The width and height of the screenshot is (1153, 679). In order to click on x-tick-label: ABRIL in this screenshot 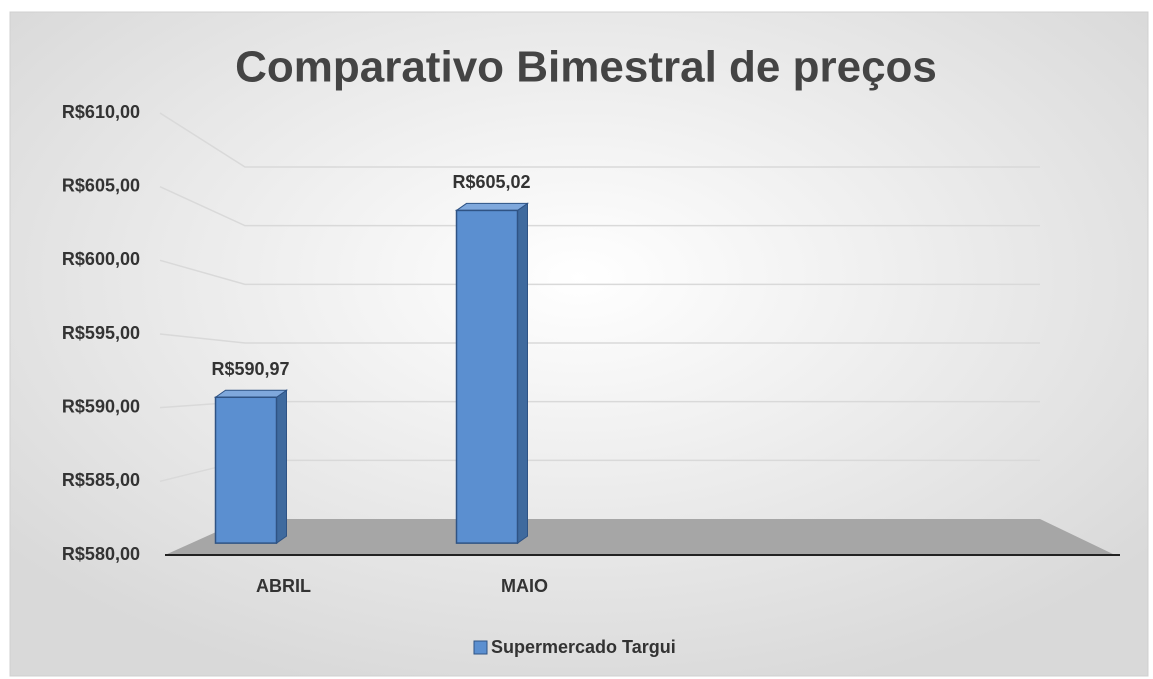, I will do `click(283, 586)`.